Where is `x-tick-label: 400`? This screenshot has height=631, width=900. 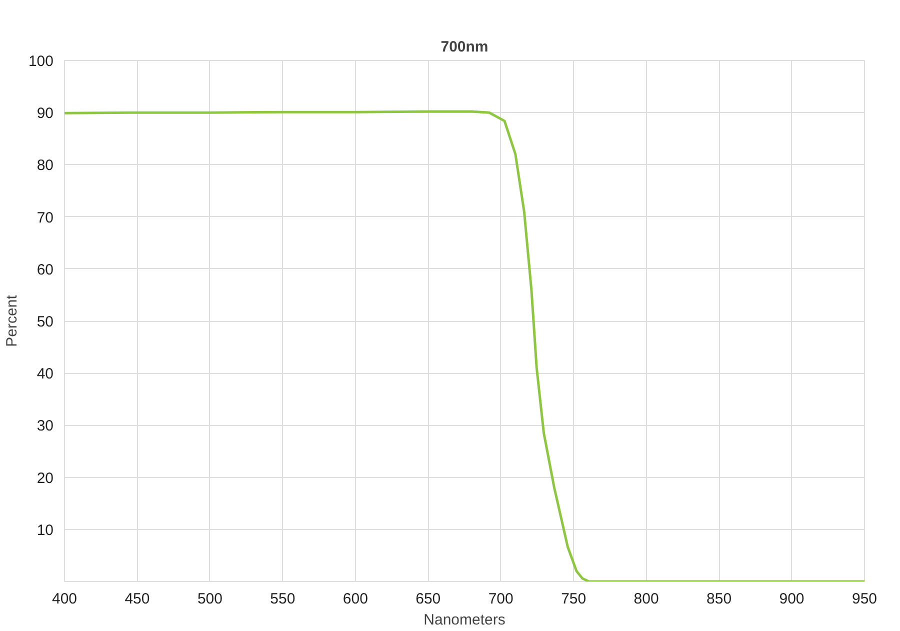 x-tick-label: 400 is located at coordinates (65, 599).